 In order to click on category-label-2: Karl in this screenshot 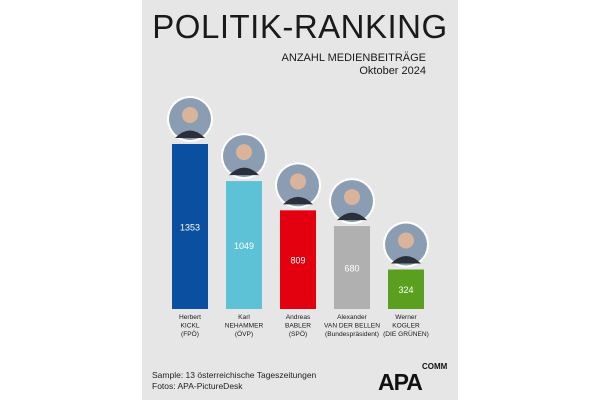, I will do `click(244, 317)`.